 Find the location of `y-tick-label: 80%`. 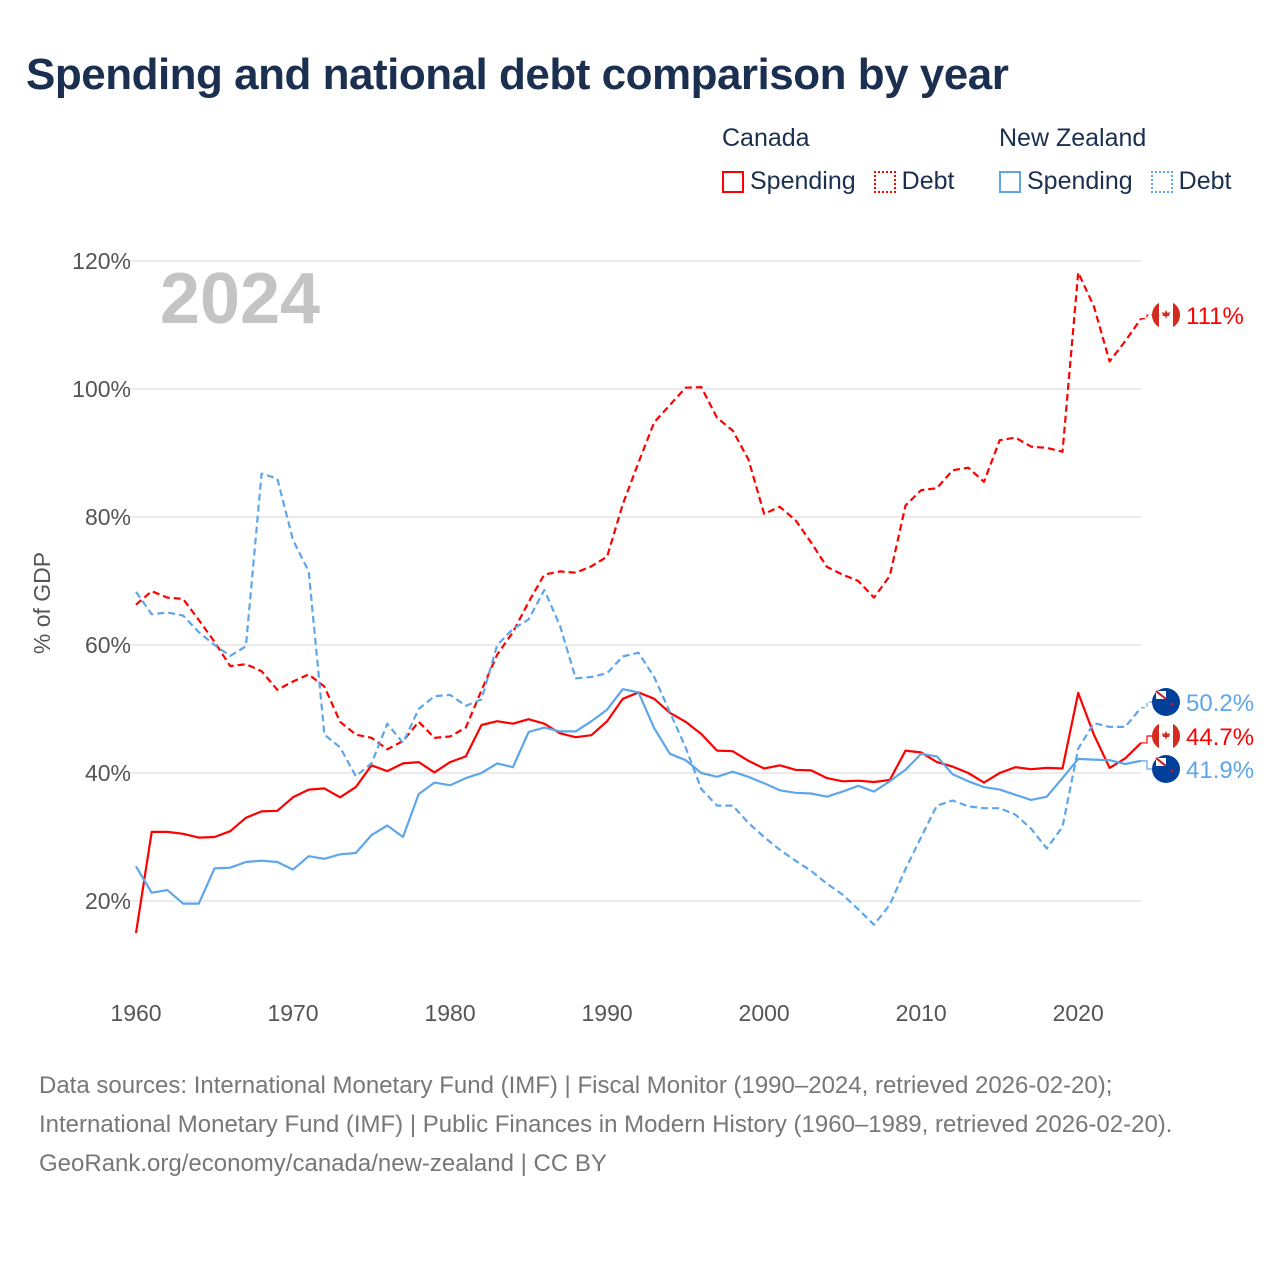

y-tick-label: 80% is located at coordinates (108, 517).